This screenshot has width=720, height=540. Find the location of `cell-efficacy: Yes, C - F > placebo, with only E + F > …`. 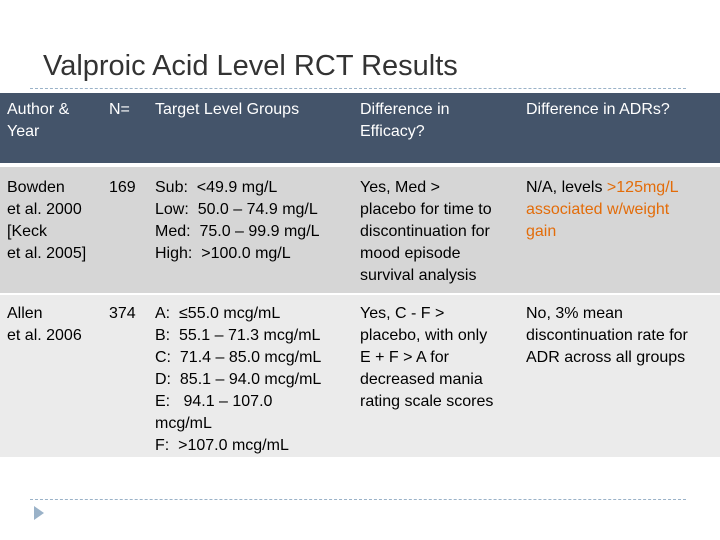

cell-efficacy: Yes, C - F > placebo, with only E + F > … is located at coordinates (427, 357).